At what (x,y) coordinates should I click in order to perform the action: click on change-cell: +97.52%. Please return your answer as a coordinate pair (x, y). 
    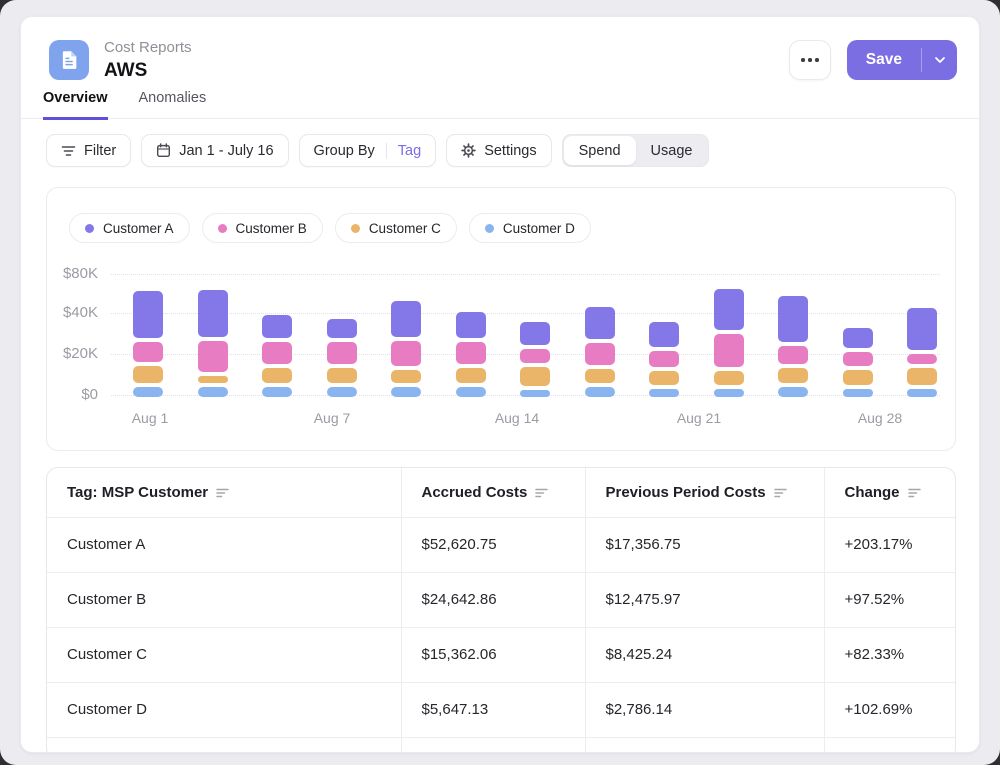
    Looking at the image, I should click on (889, 599).